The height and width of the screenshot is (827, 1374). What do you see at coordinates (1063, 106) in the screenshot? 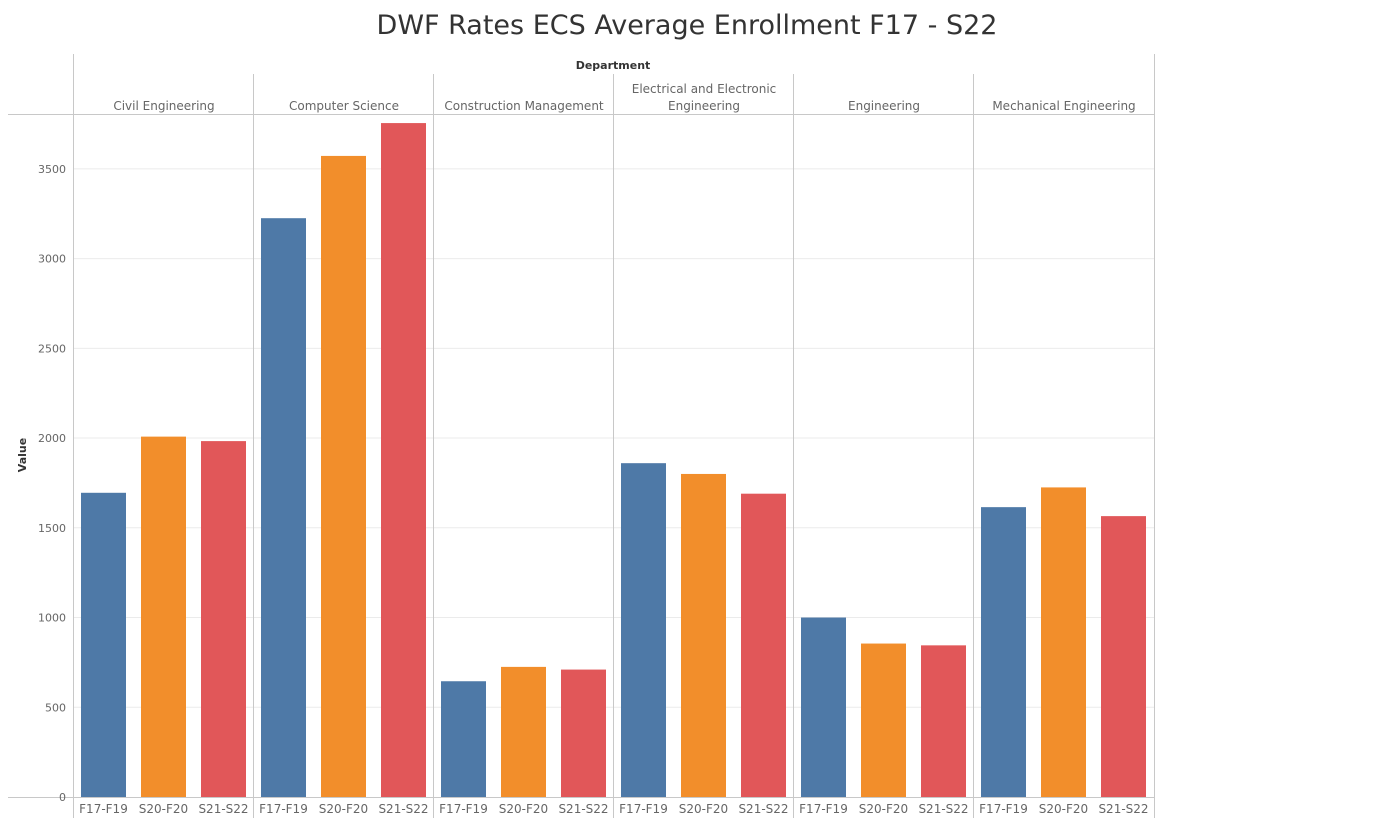
I see `department-header: Mechanical Engineering` at bounding box center [1063, 106].